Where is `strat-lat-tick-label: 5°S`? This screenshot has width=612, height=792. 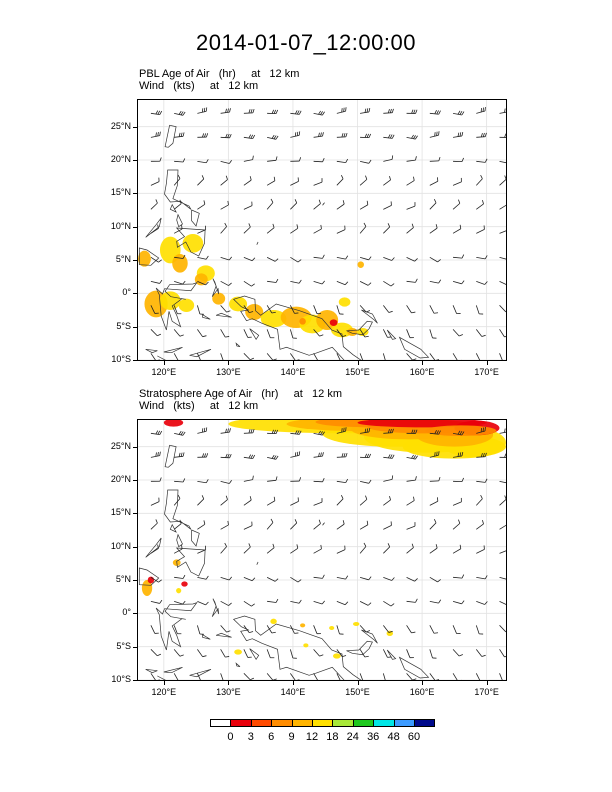 strat-lat-tick-label: 5°S is located at coordinates (123, 645).